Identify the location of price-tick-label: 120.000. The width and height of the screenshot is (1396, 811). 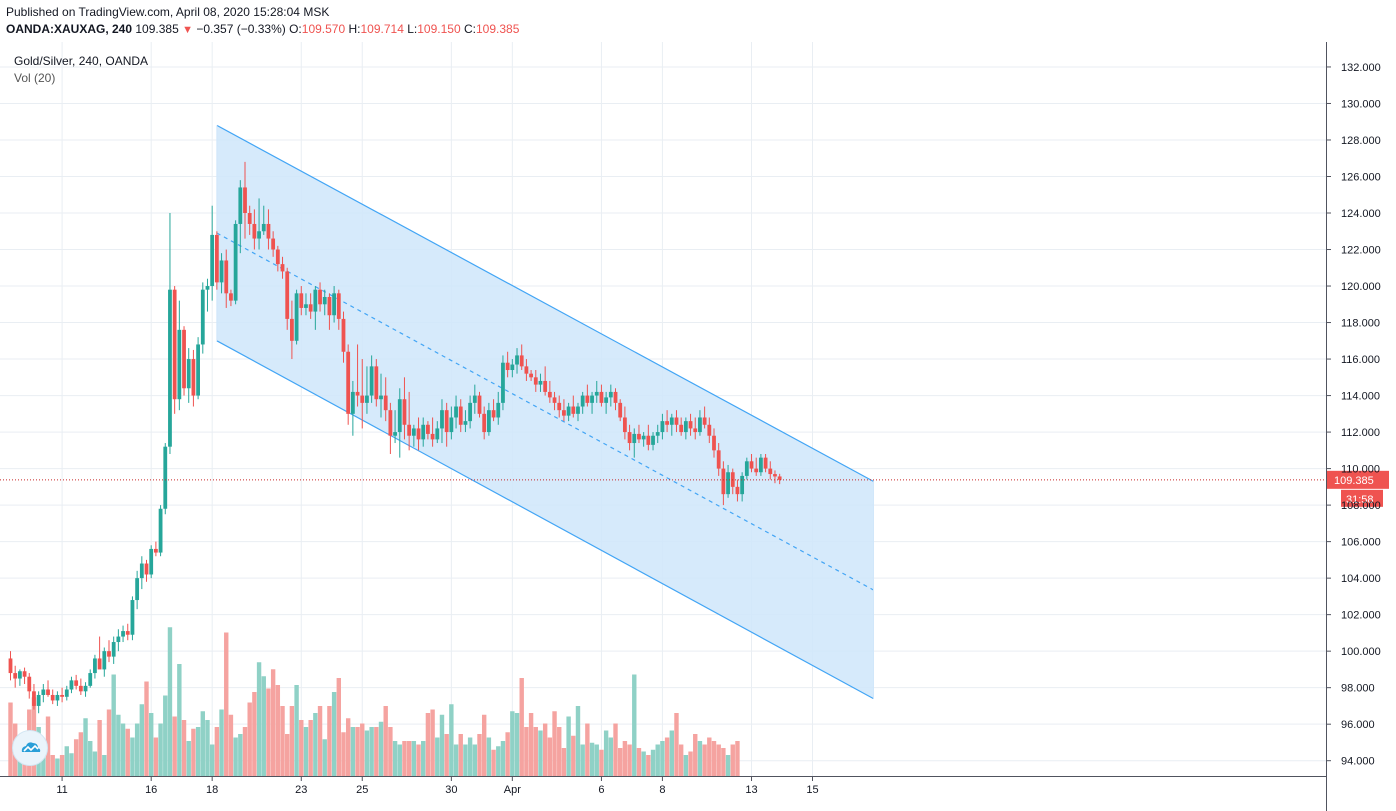
(1361, 287).